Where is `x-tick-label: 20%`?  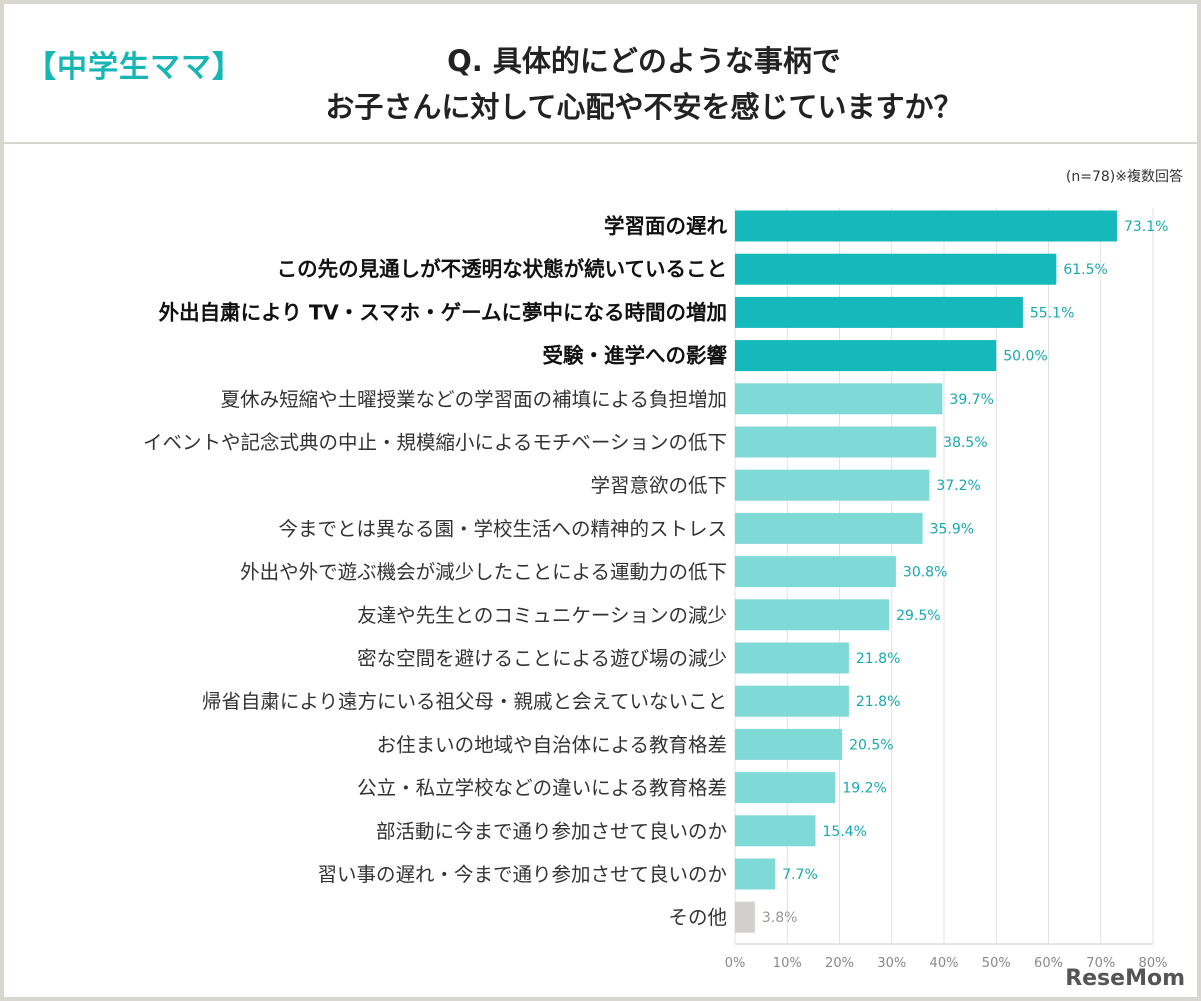
x-tick-label: 20% is located at coordinates (839, 963).